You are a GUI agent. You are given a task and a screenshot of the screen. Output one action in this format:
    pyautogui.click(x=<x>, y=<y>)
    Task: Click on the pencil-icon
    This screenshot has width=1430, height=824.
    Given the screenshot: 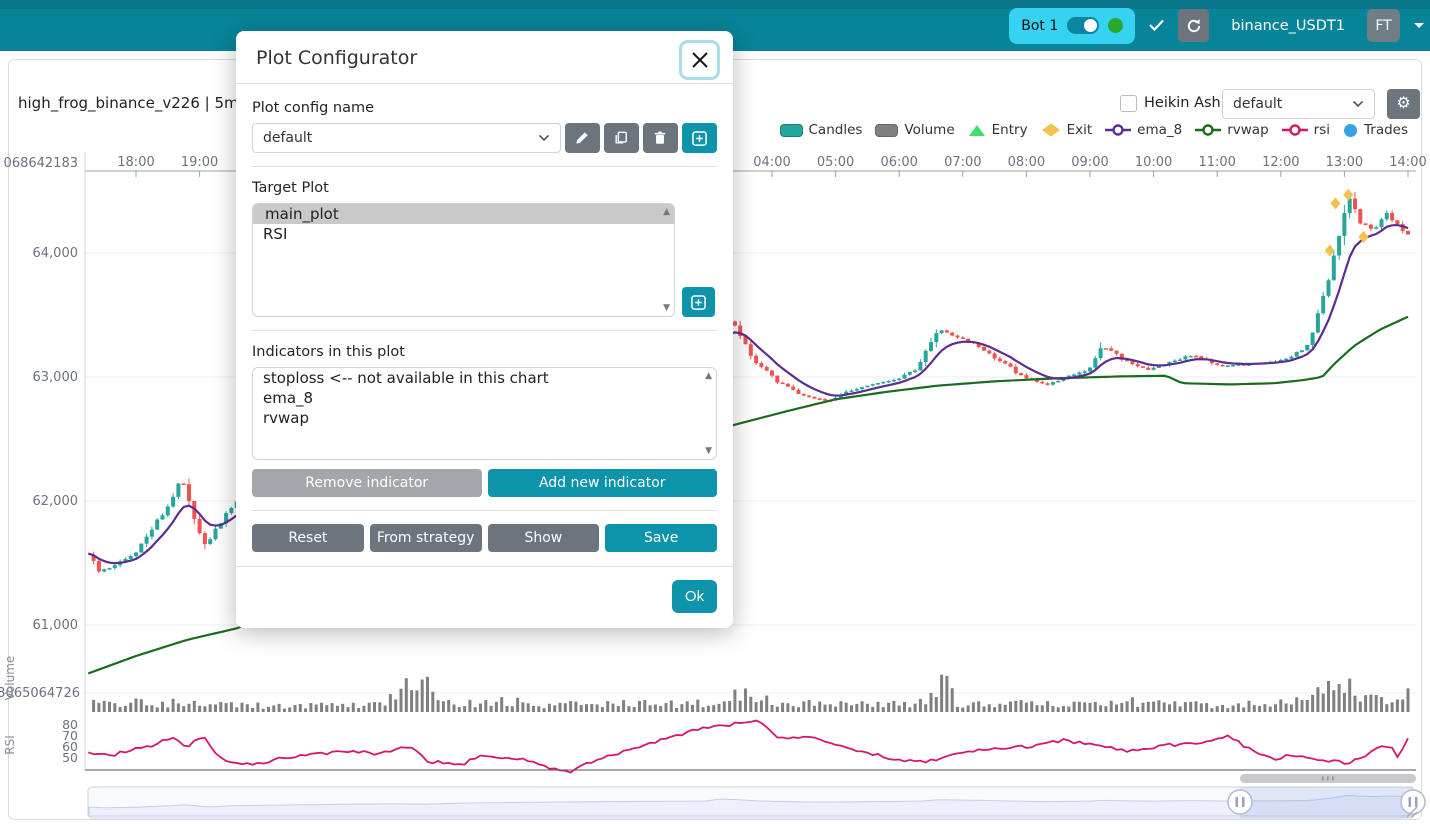 What is the action you would take?
    pyautogui.click(x=582, y=138)
    